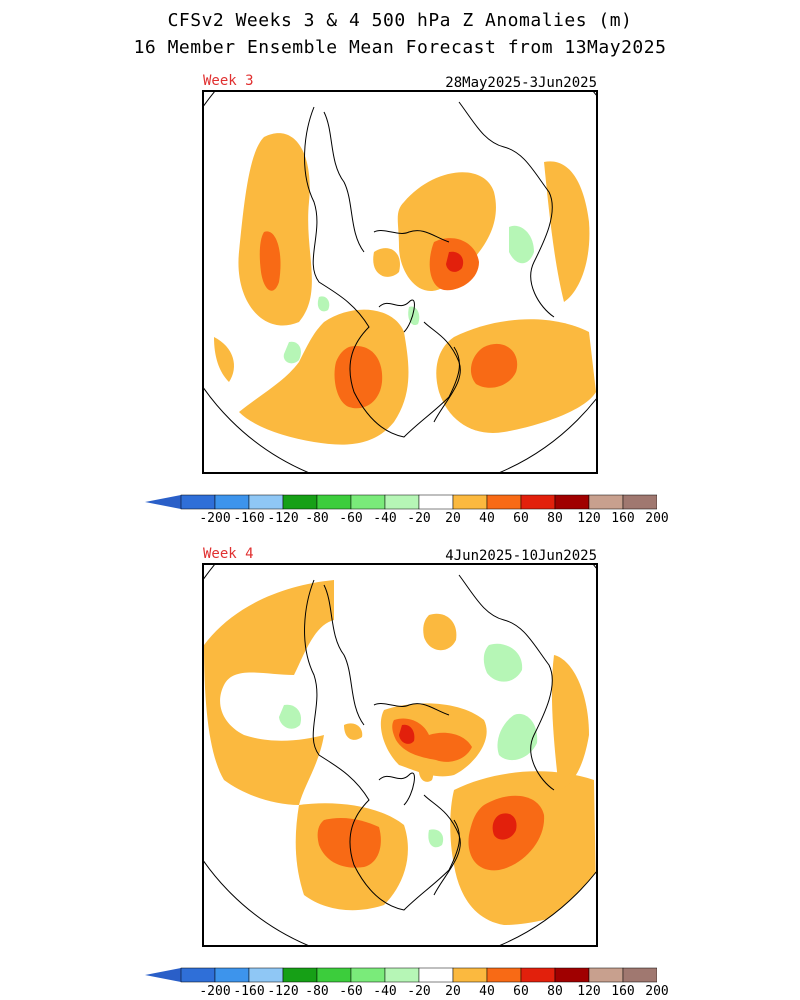  I want to click on week3-date-range: 28May2025-3Jun2025, so click(521, 83).